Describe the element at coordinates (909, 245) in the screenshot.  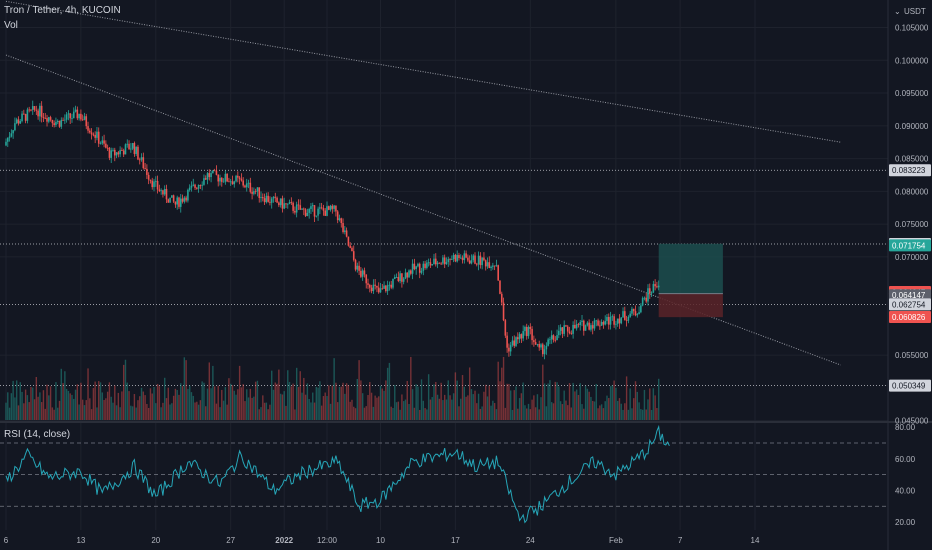
I see `price-label-2: 0.071754` at that location.